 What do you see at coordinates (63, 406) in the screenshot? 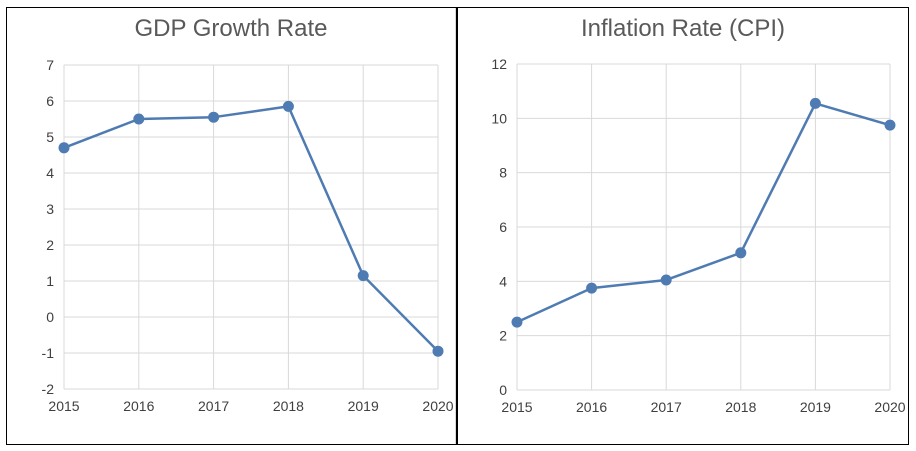
I see `gdp-xtick-label: 2015` at bounding box center [63, 406].